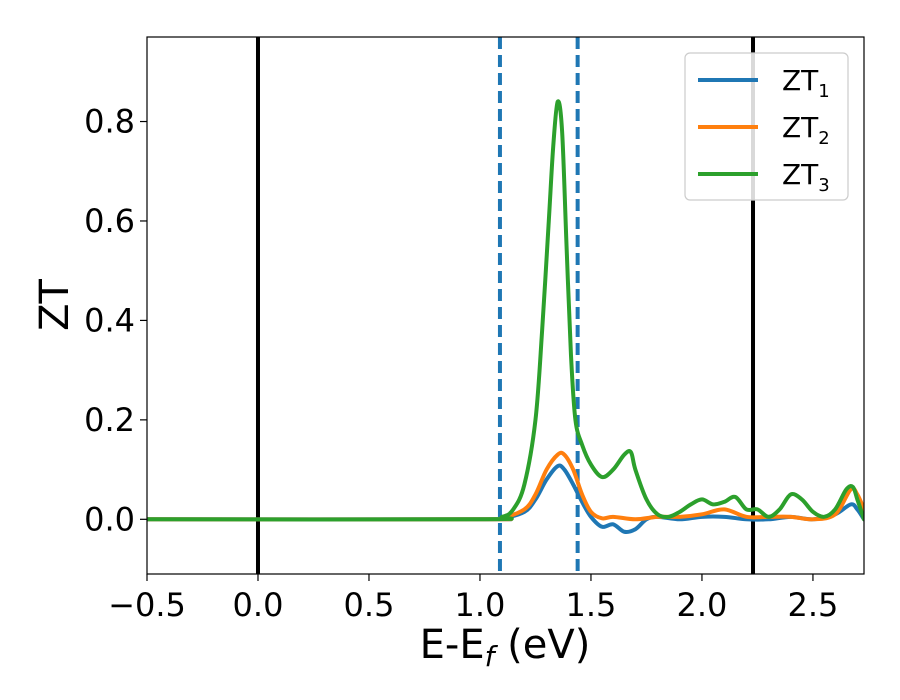 Image resolution: width=900 pixels, height=700 pixels. I want to click on x-tick-label: 1.0, so click(480, 605).